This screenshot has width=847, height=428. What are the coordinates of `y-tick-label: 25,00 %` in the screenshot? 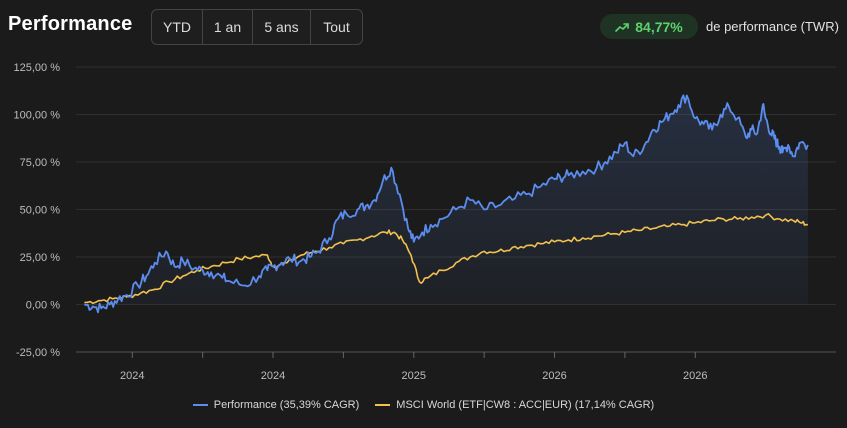 It's located at (40, 258).